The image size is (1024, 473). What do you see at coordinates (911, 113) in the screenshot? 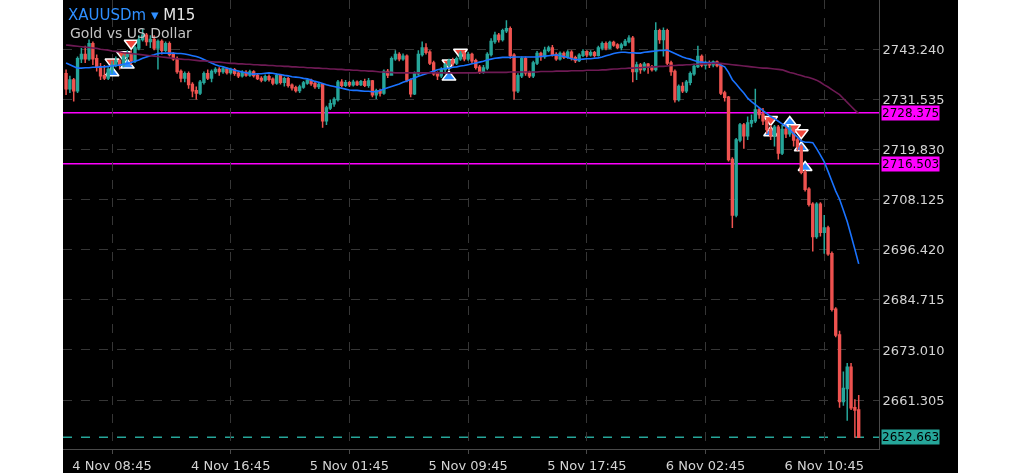
I see `ref-line-label: 2728.375` at bounding box center [911, 113].